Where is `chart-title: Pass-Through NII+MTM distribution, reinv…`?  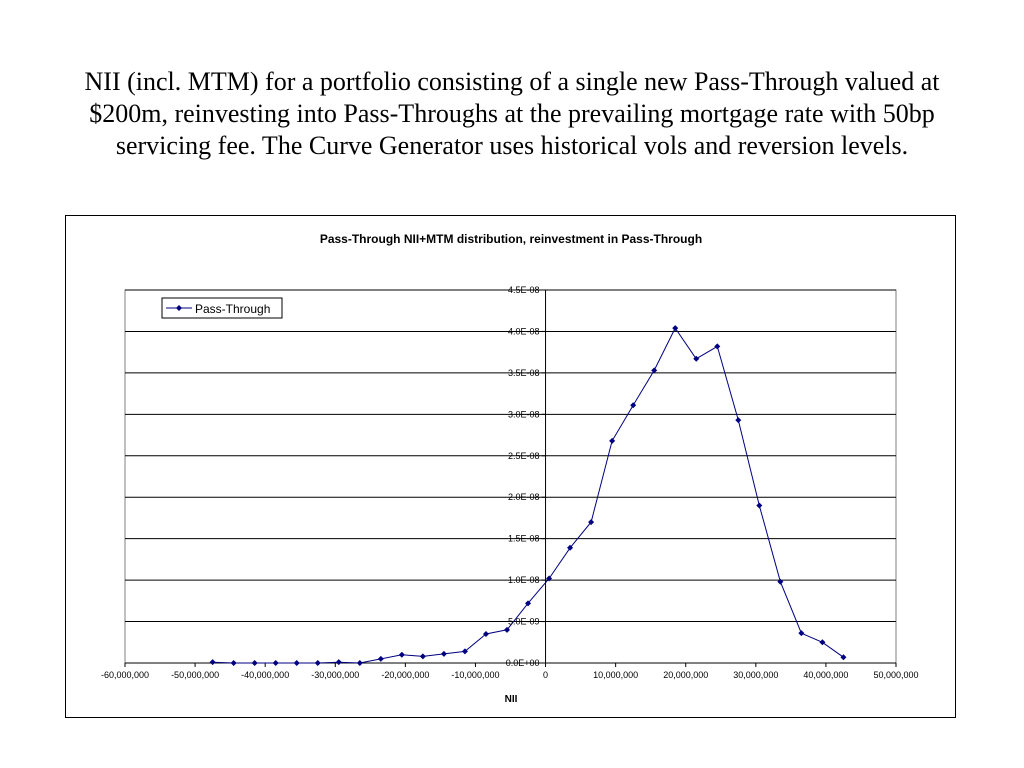 chart-title: Pass-Through NII+MTM distribution, reinv… is located at coordinates (511, 239).